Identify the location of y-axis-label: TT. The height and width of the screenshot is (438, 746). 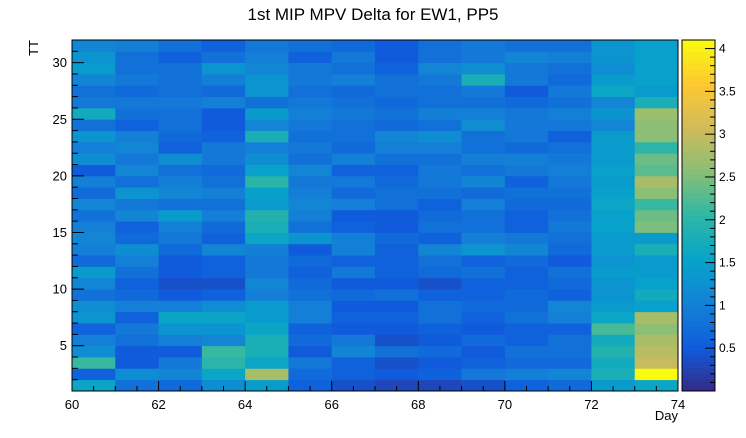
(33, 48).